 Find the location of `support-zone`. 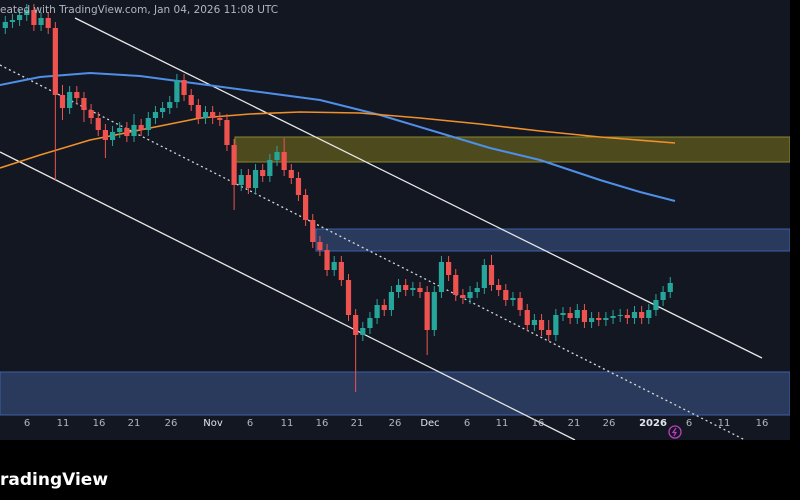

support-zone is located at coordinates (395, 393).